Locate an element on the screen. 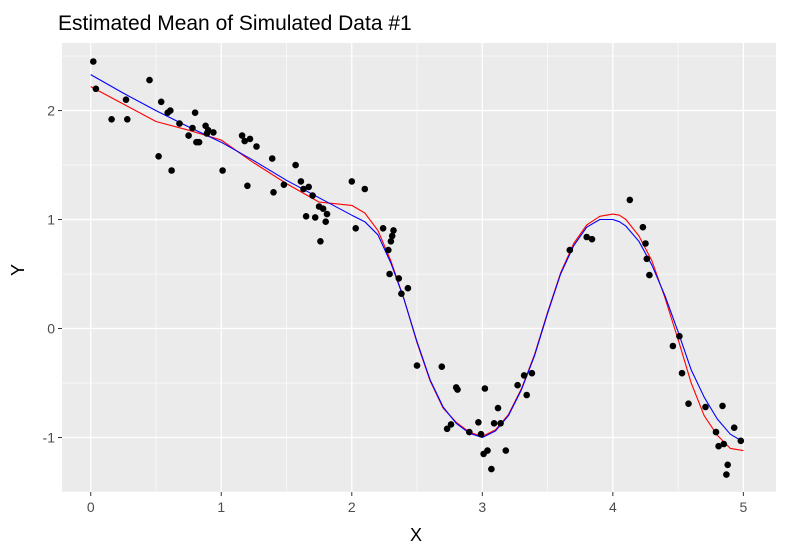 Image resolution: width=785 pixels, height=556 pixels. y-axis-title: Y is located at coordinates (18, 270).